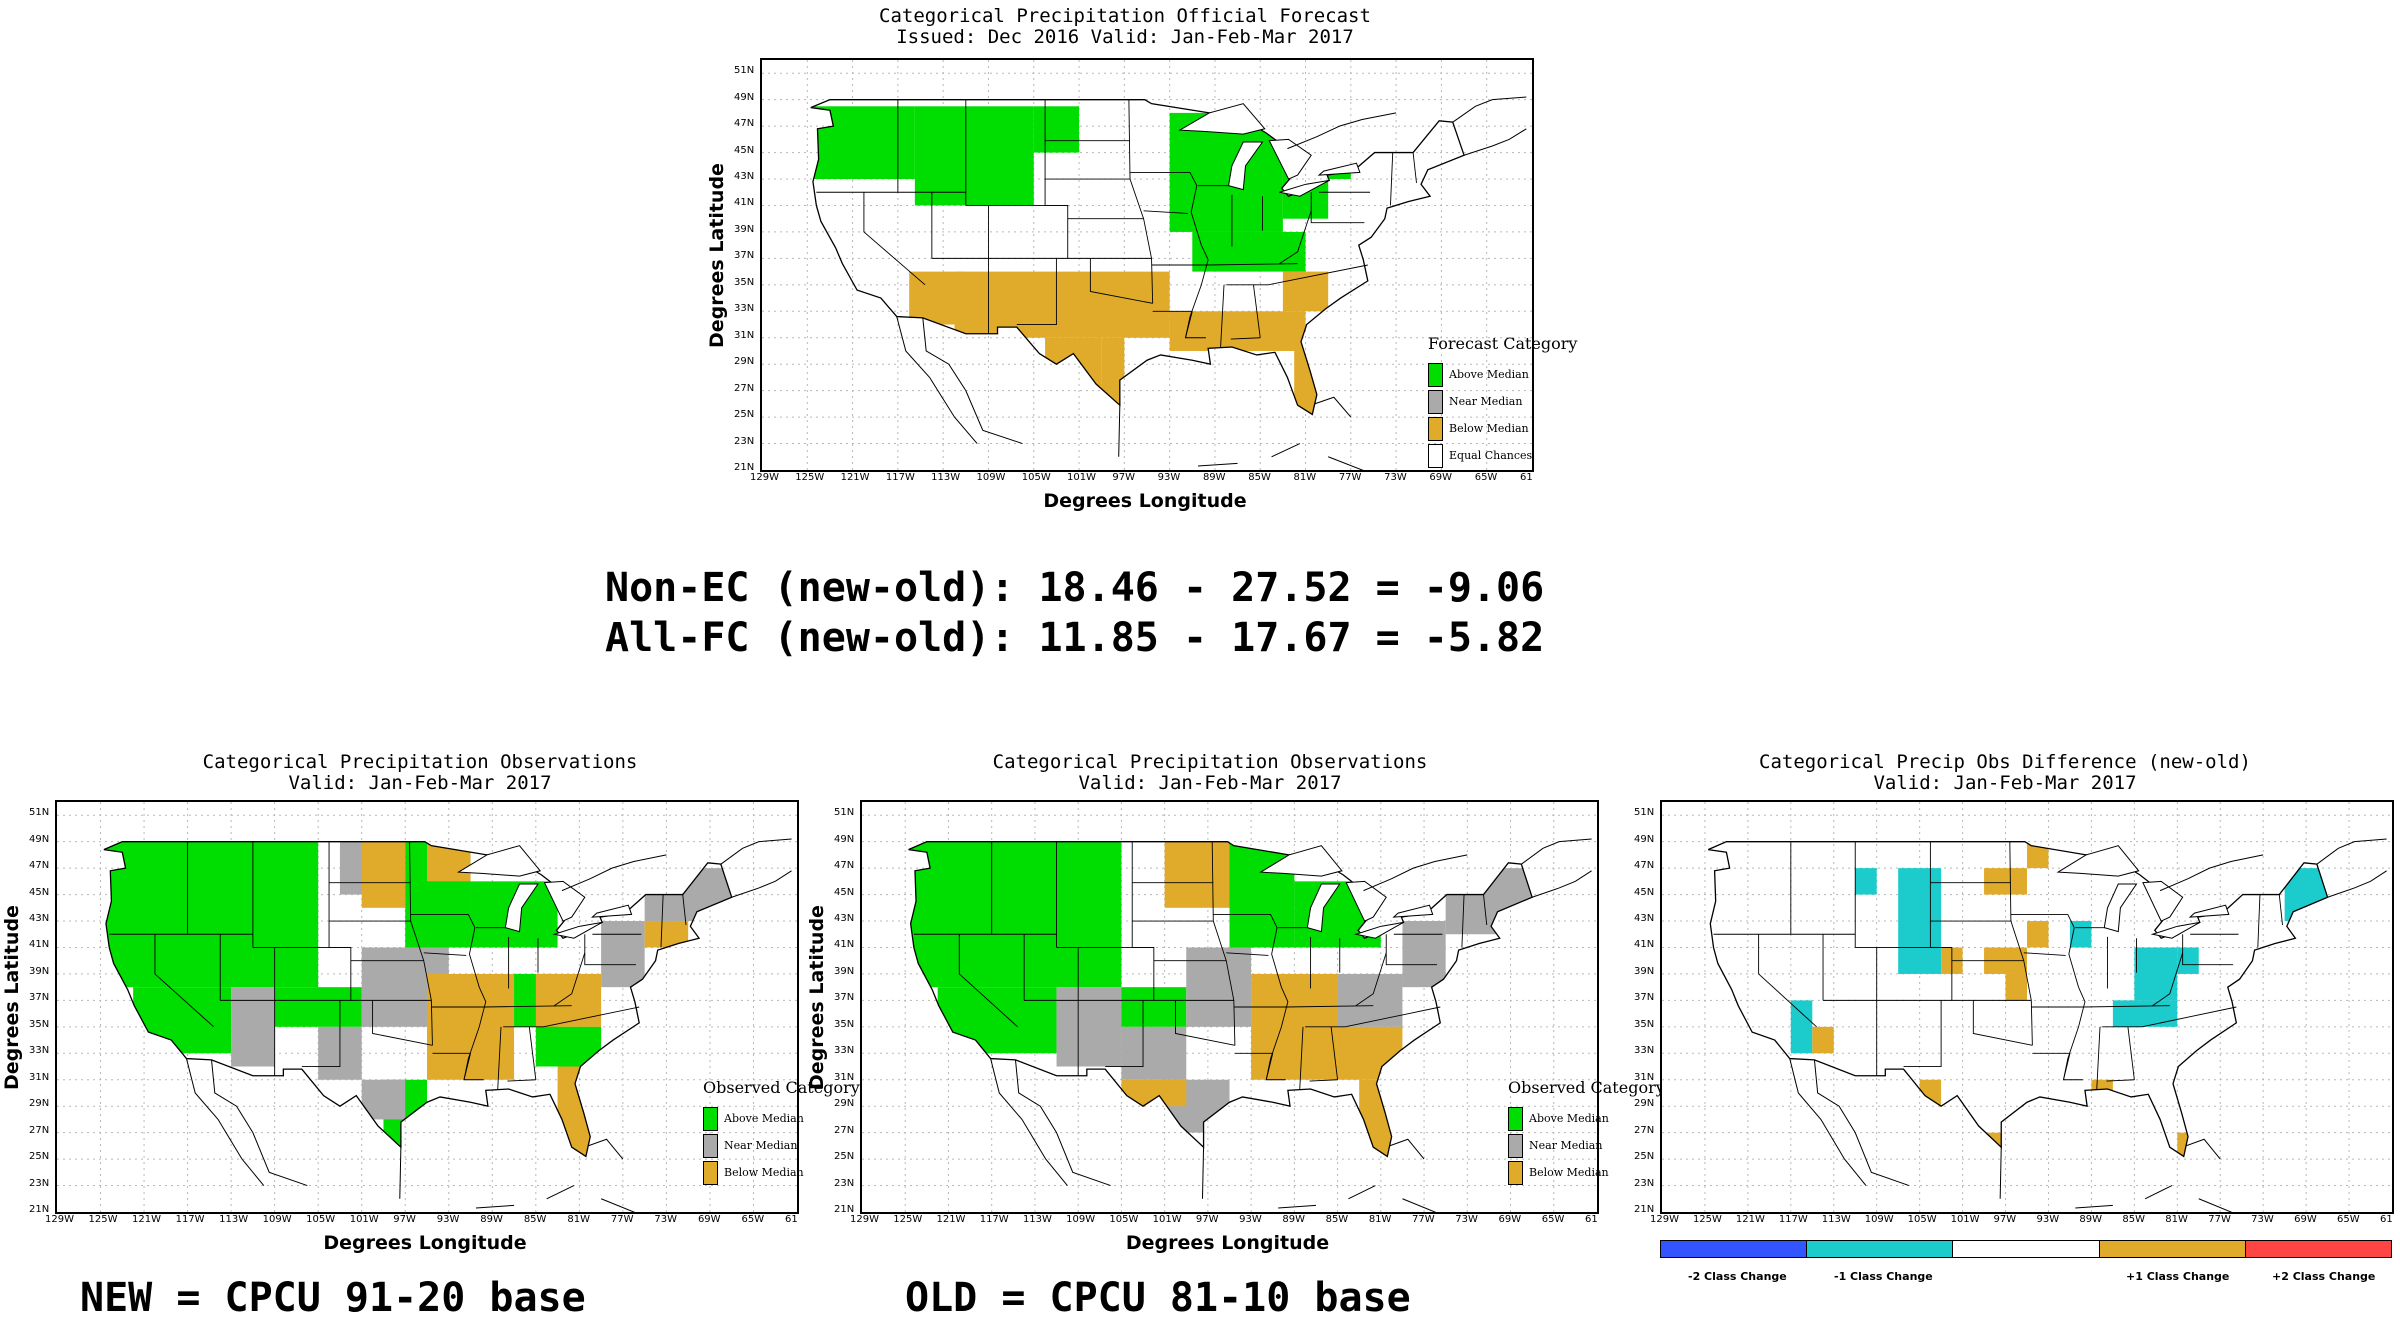 The height and width of the screenshot is (1321, 2400). What do you see at coordinates (1586, 1145) in the screenshot?
I see `legend-item: Near Median` at bounding box center [1586, 1145].